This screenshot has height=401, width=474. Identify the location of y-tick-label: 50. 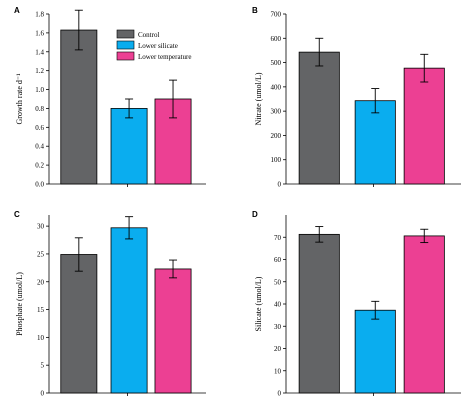
(278, 282).